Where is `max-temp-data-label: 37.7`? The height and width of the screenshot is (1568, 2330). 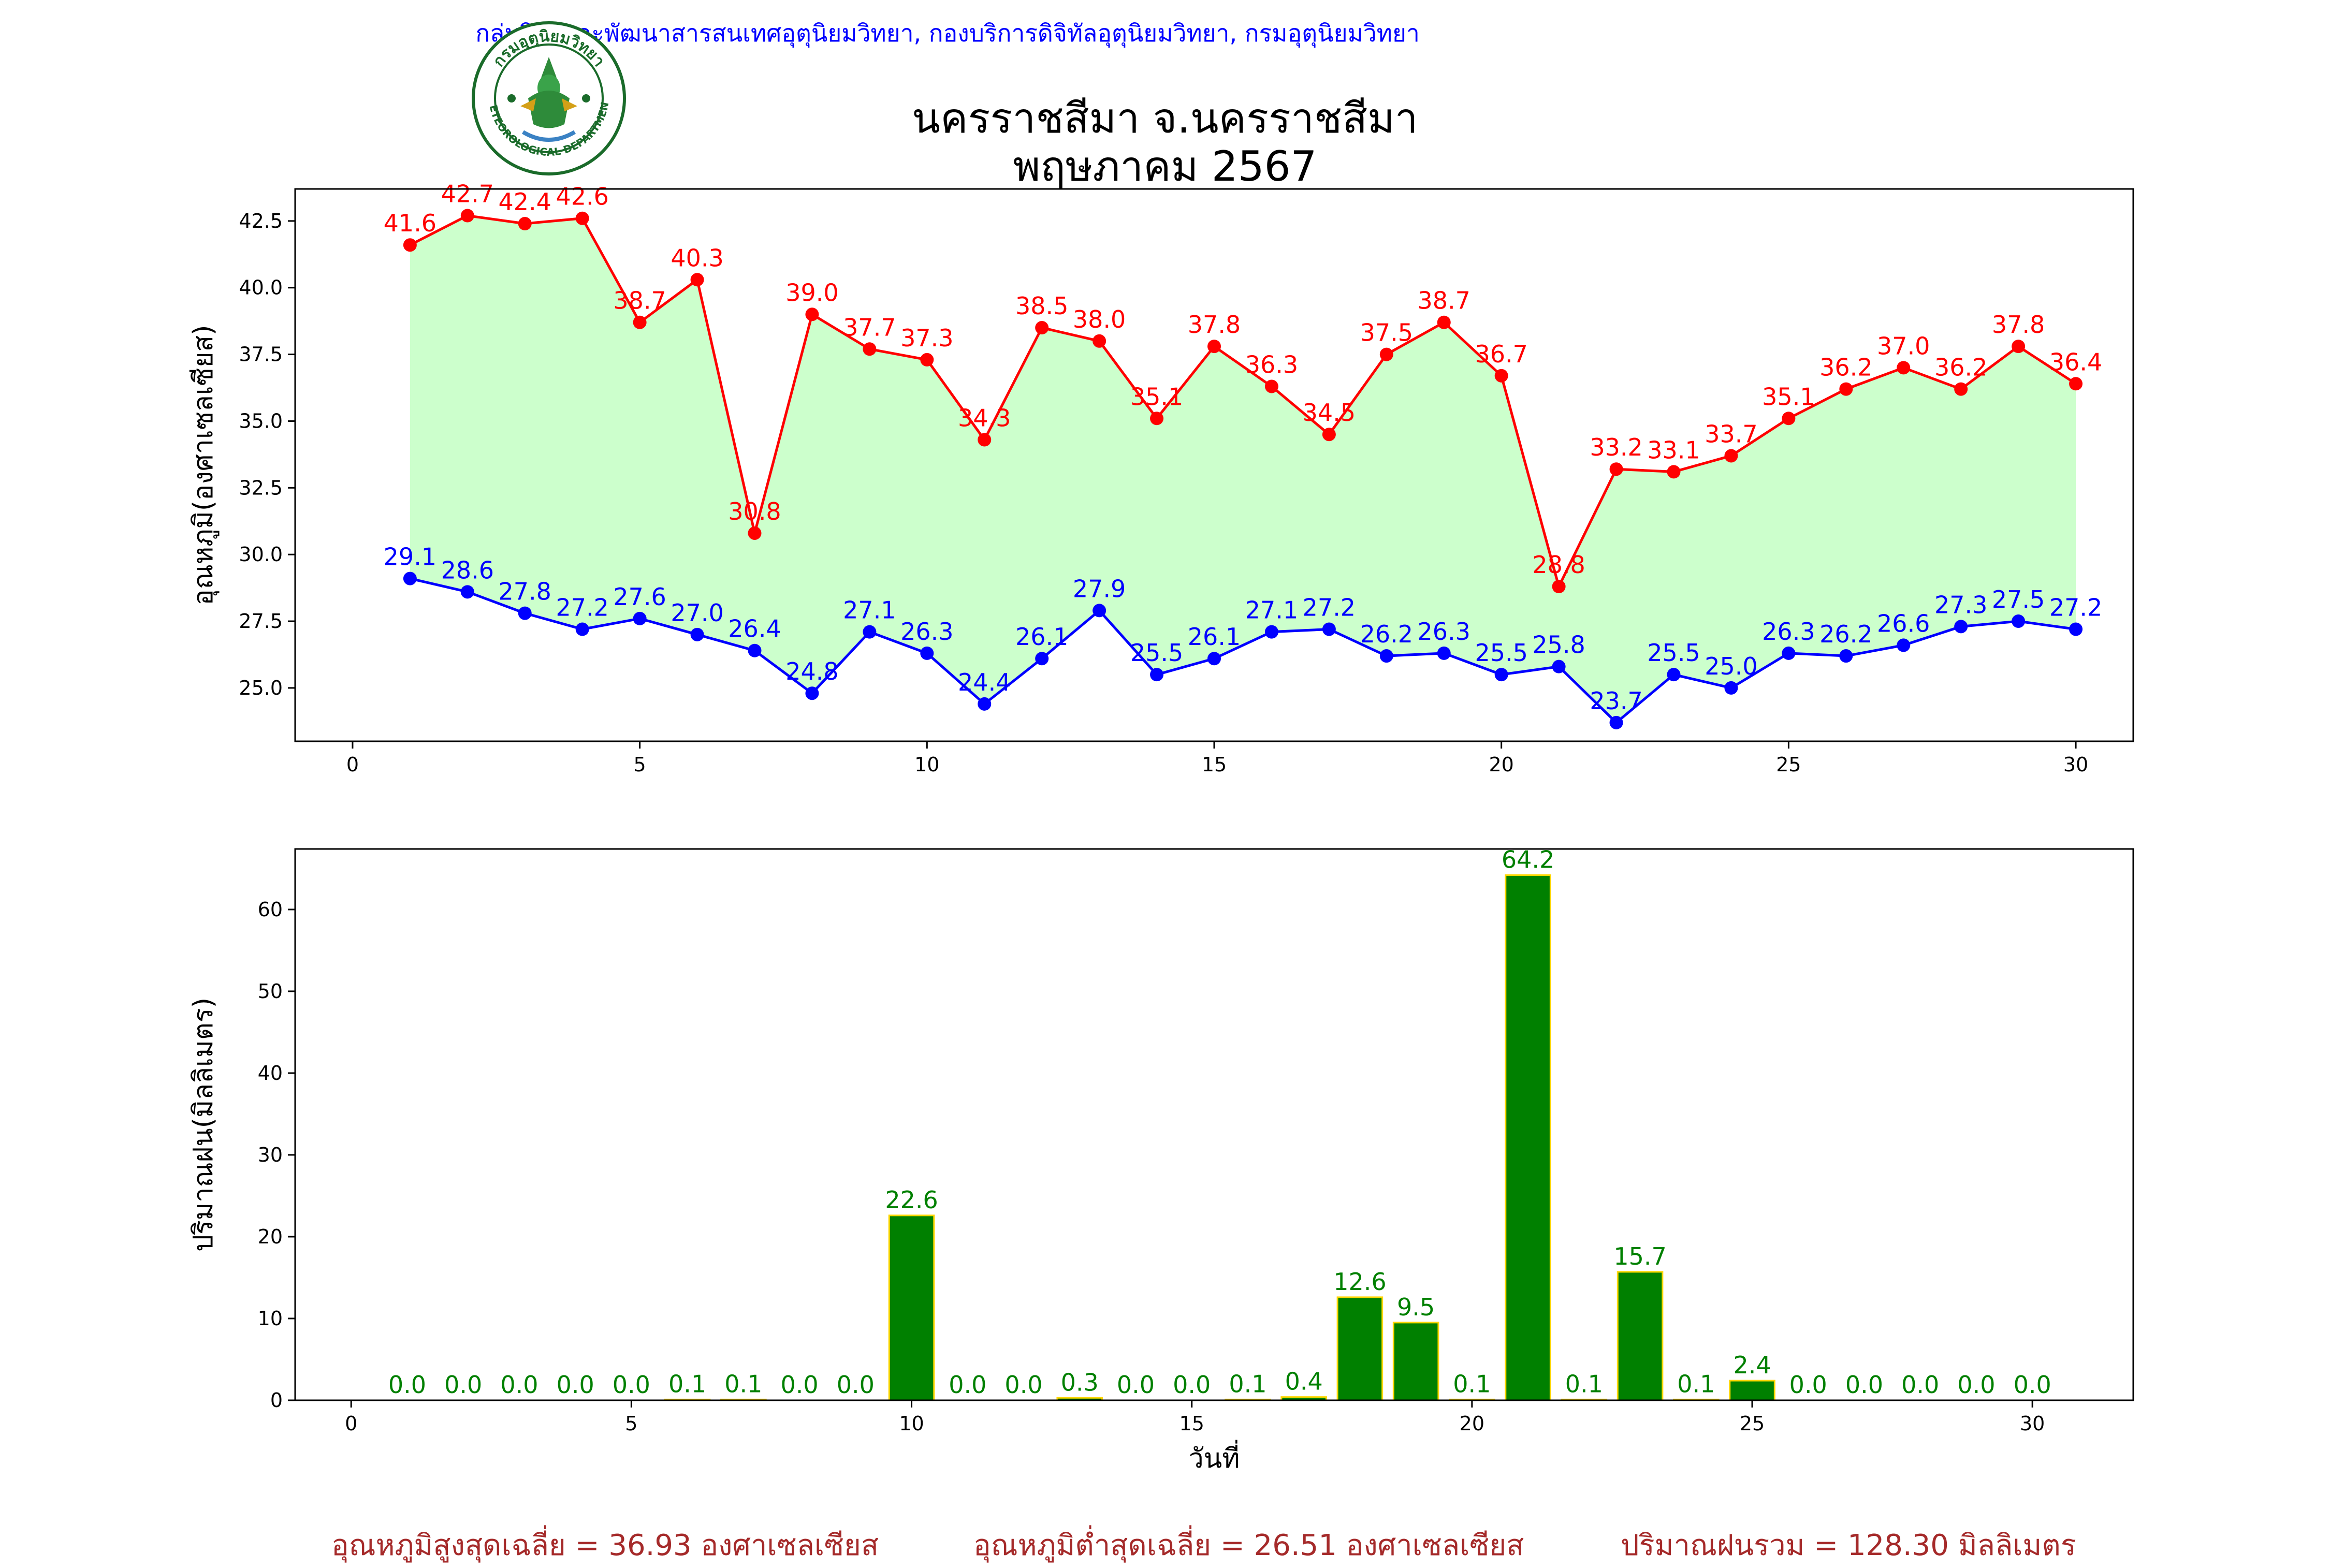 max-temp-data-label: 37.7 is located at coordinates (869, 327).